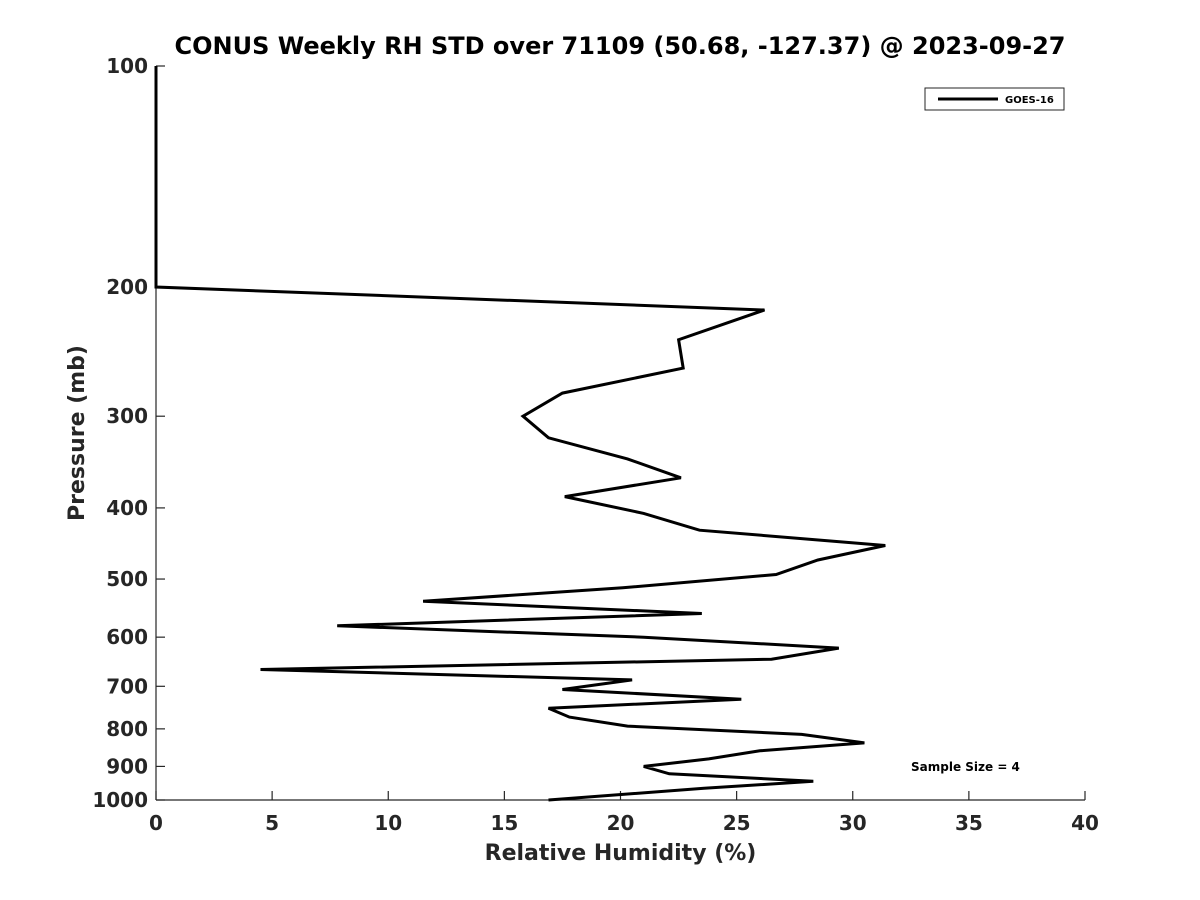  I want to click on y-tick-label: 600, so click(127, 637).